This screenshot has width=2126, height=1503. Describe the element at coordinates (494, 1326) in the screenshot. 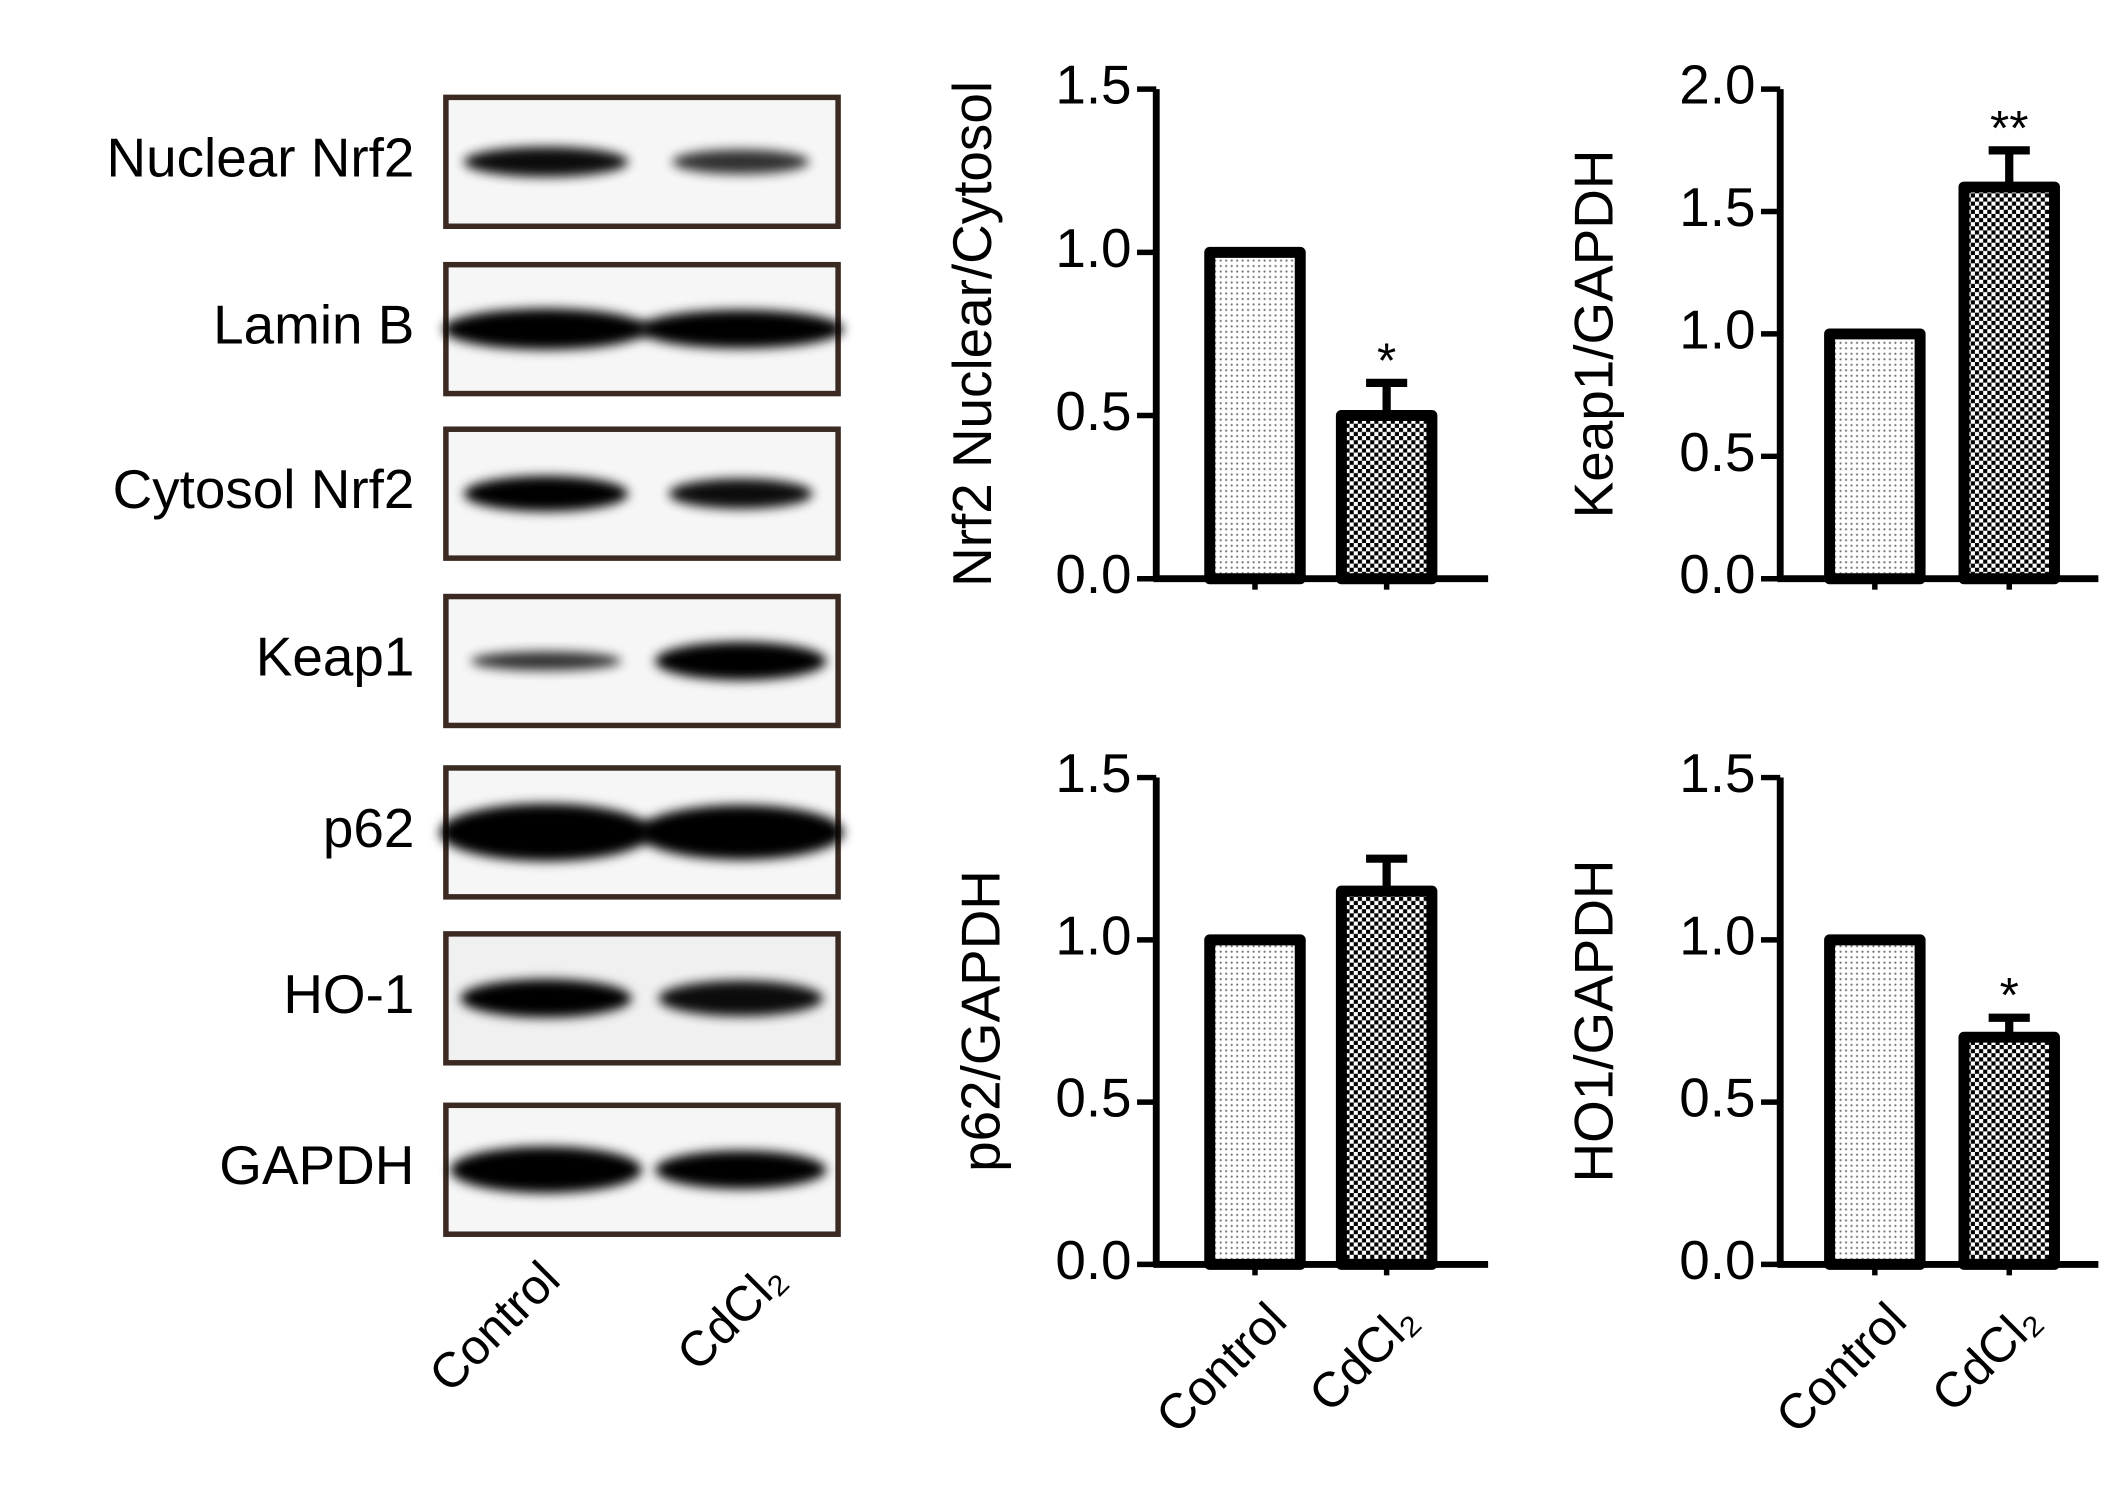

I see `blot-lane-label: Control` at that location.